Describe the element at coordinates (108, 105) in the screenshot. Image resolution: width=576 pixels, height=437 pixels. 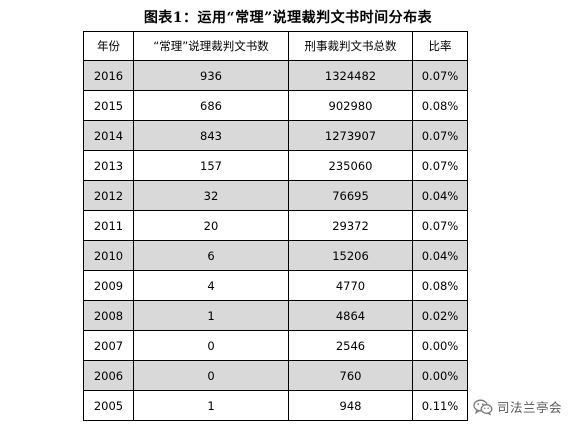
I see `cell-year: 2015` at that location.